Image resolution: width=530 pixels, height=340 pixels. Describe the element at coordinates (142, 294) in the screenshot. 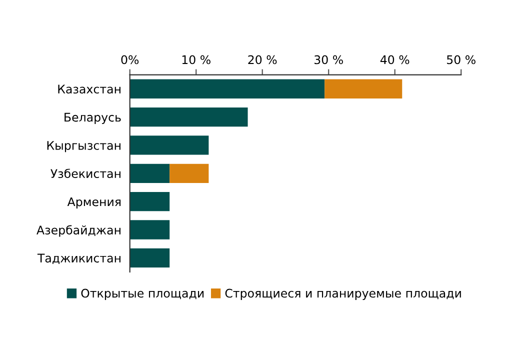

I see `legend-label: Открытые площади` at that location.